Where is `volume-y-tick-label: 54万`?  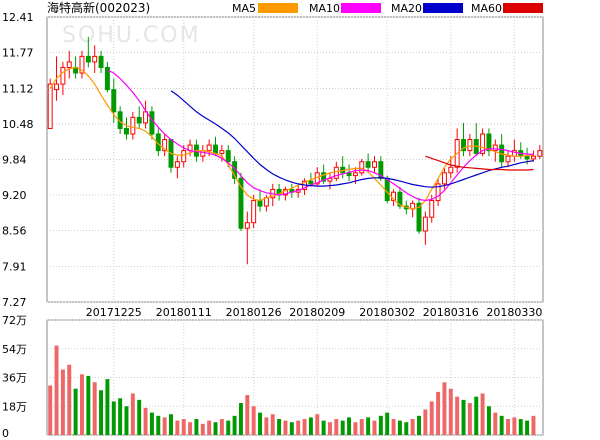
volume-y-tick-label: 54万 is located at coordinates (14, 349).